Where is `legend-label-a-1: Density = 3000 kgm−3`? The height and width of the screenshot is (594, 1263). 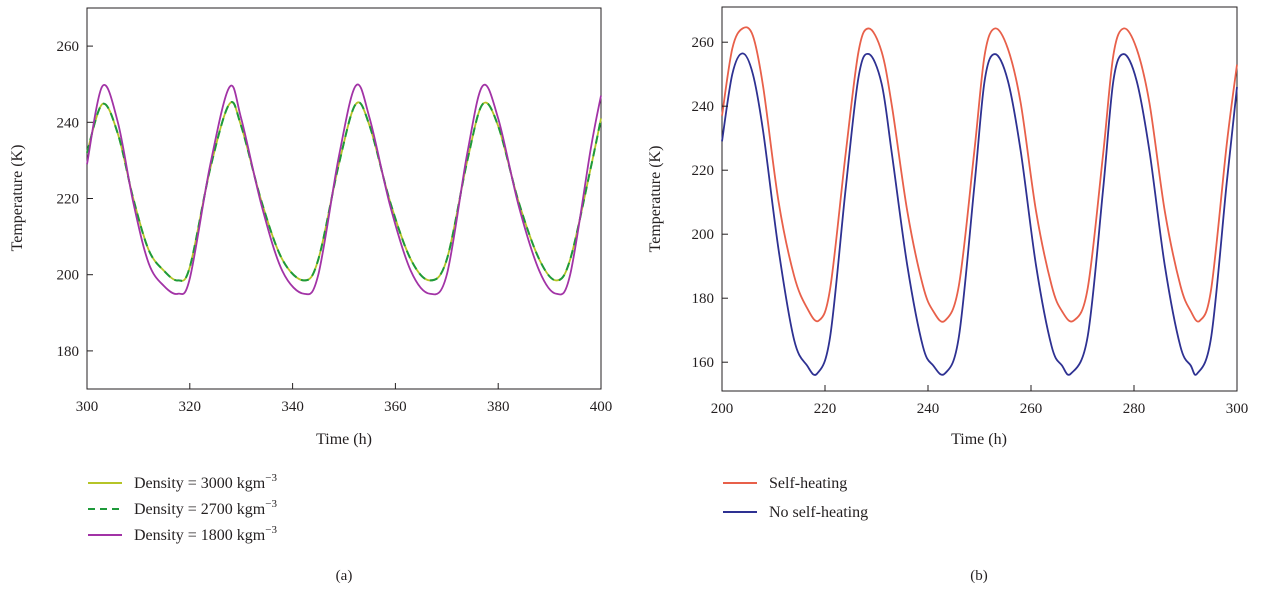 legend-label-a-1: Density = 3000 kgm−3 is located at coordinates (205, 482).